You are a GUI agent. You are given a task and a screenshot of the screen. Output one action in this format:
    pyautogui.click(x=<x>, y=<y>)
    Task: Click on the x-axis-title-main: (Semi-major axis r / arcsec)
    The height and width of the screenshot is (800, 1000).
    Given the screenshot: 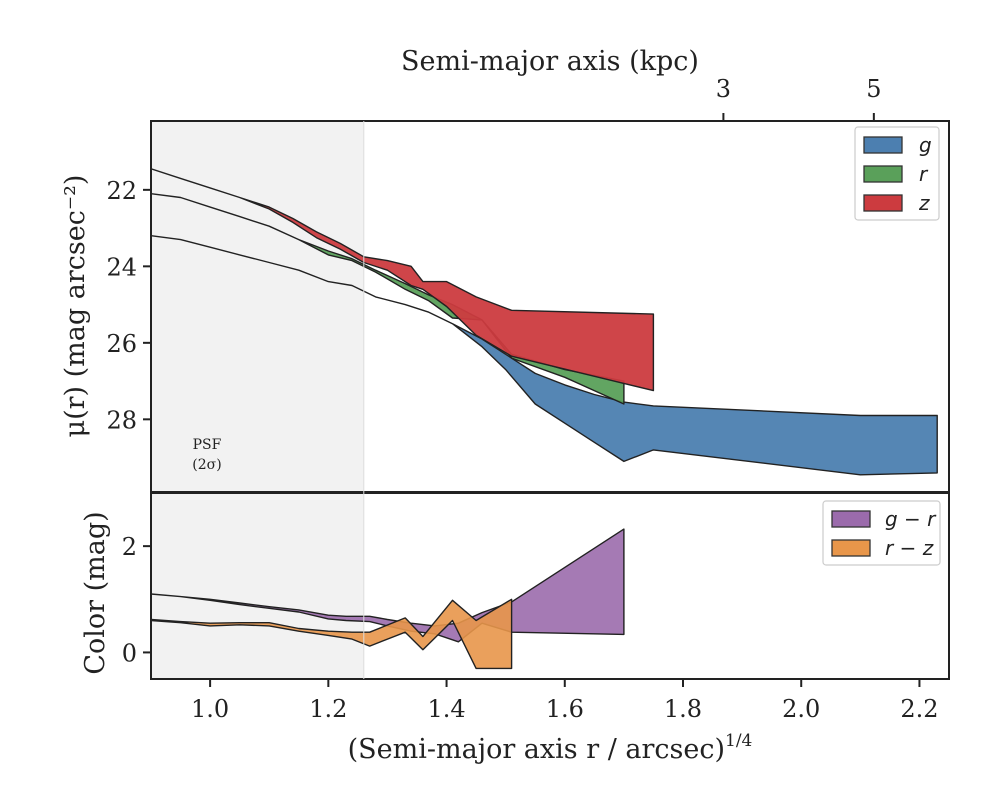 What is the action you would take?
    pyautogui.click(x=536, y=749)
    